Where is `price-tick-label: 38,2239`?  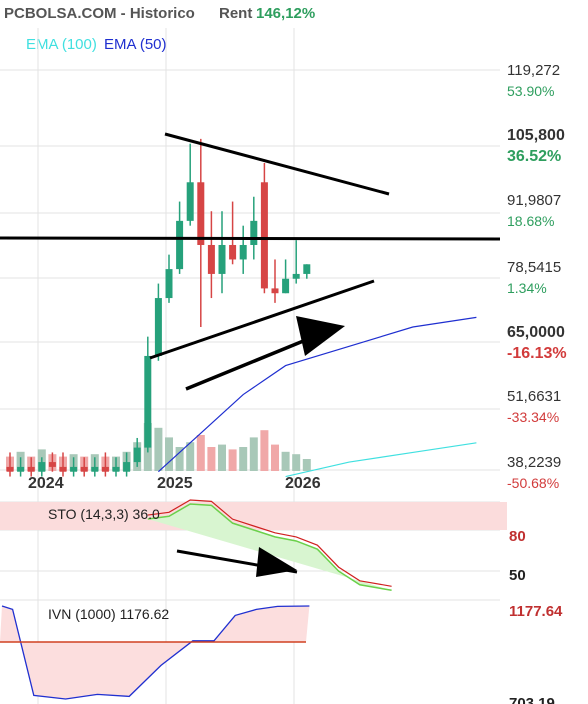 price-tick-label: 38,2239 is located at coordinates (534, 462).